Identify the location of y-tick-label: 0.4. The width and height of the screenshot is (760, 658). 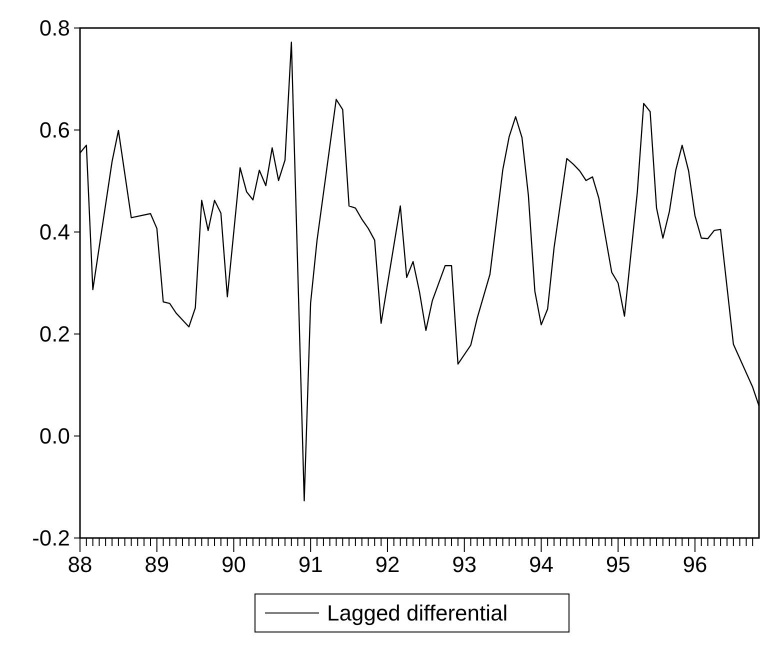
(54, 232).